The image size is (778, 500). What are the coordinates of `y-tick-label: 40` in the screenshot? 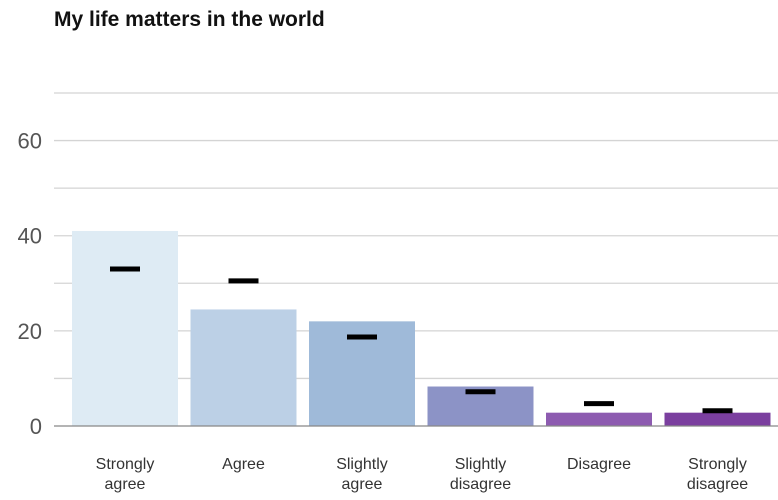 It's located at (30, 236).